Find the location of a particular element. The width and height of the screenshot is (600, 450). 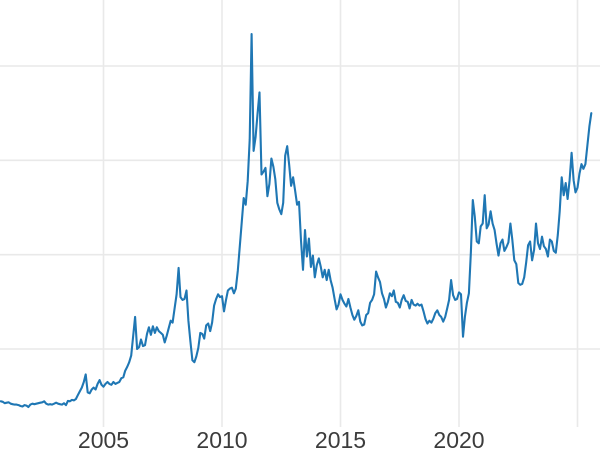

x-tick-label: 2020 is located at coordinates (458, 438).